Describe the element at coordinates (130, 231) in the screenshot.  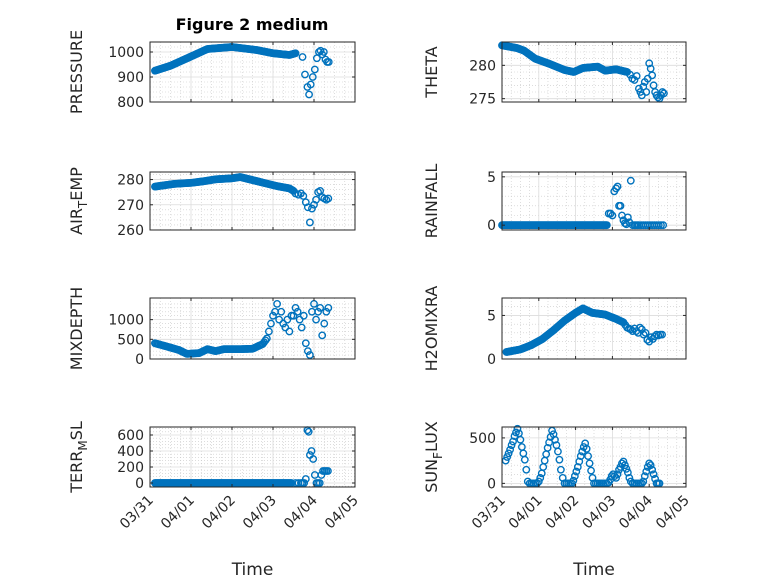
I see `y-tick-label: 260` at that location.